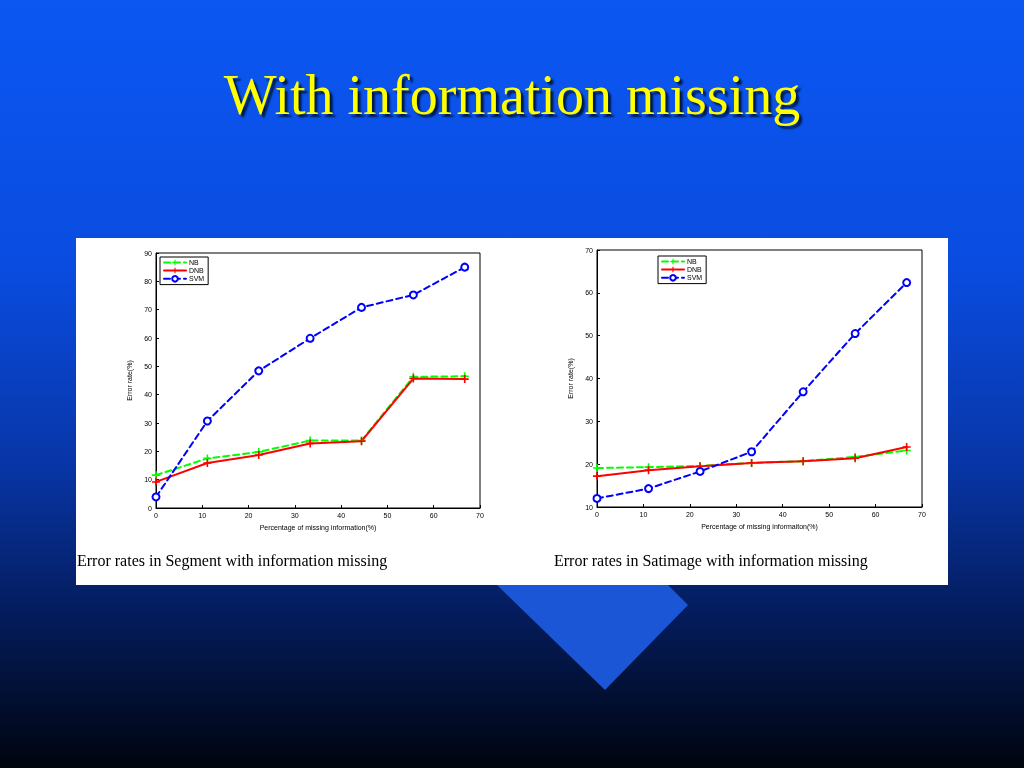 The image size is (1024, 768). I want to click on chart-title: With information missing, so click(512, 95).